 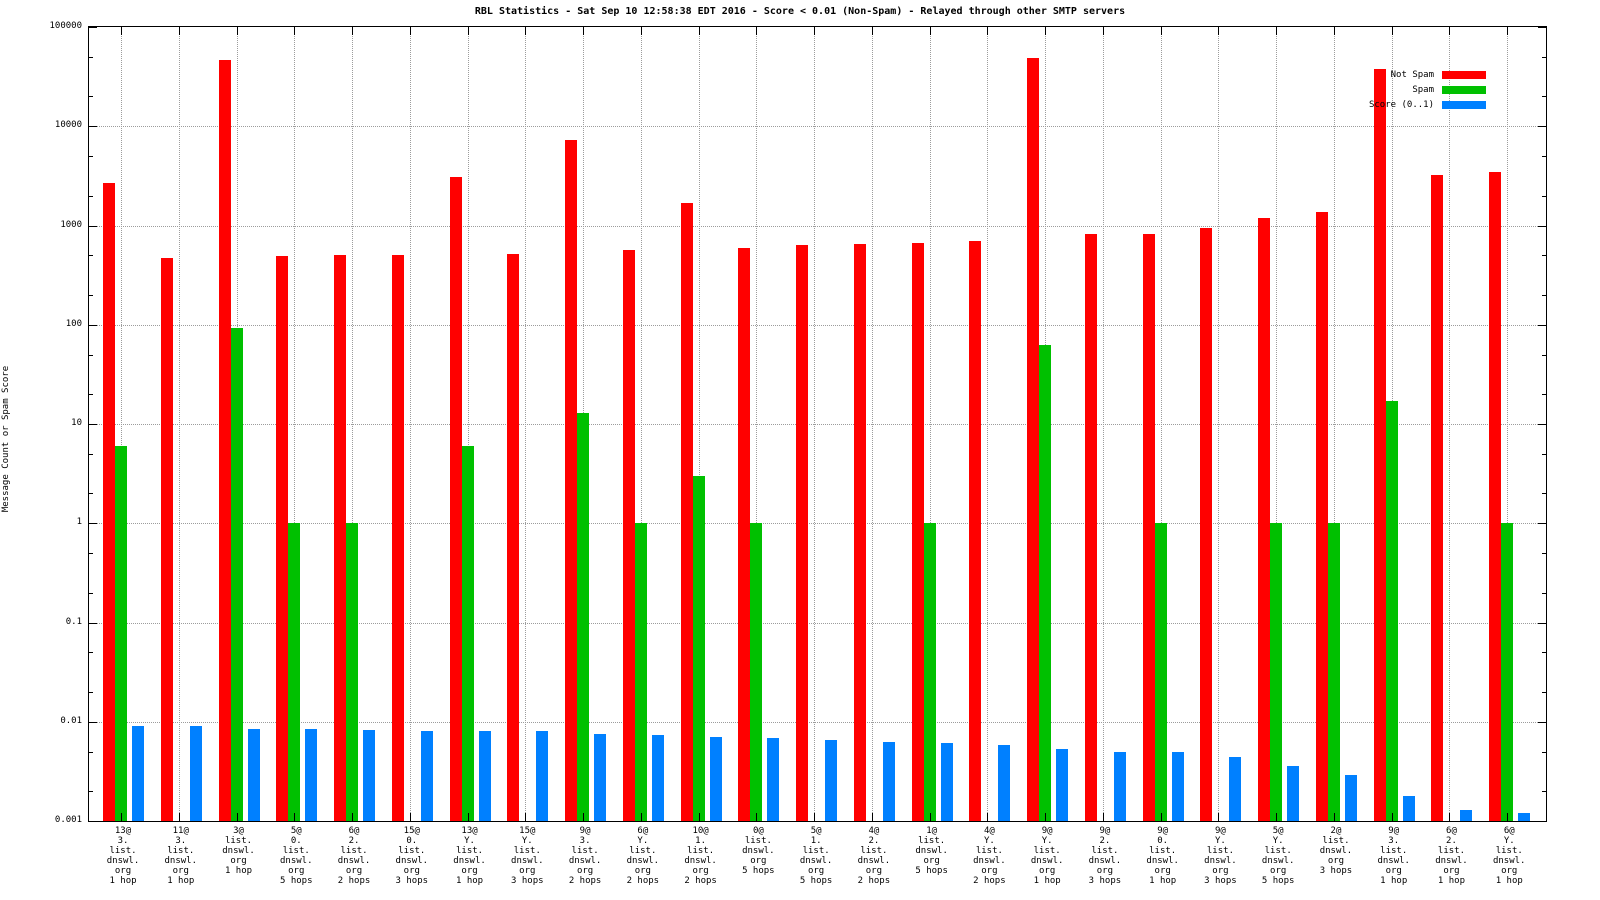 I want to click on x-tick-label: 9@ 3. list. dnswl. org 1 hop, so click(x=1393, y=856).